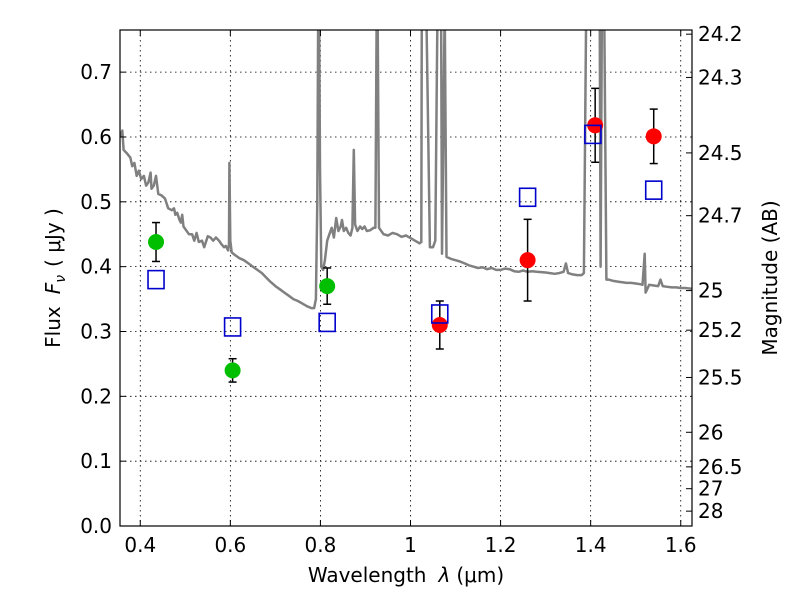 Image resolution: width=800 pixels, height=600 pixels. What do you see at coordinates (710, 432) in the screenshot?
I see `y2-tick-label: 26` at bounding box center [710, 432].